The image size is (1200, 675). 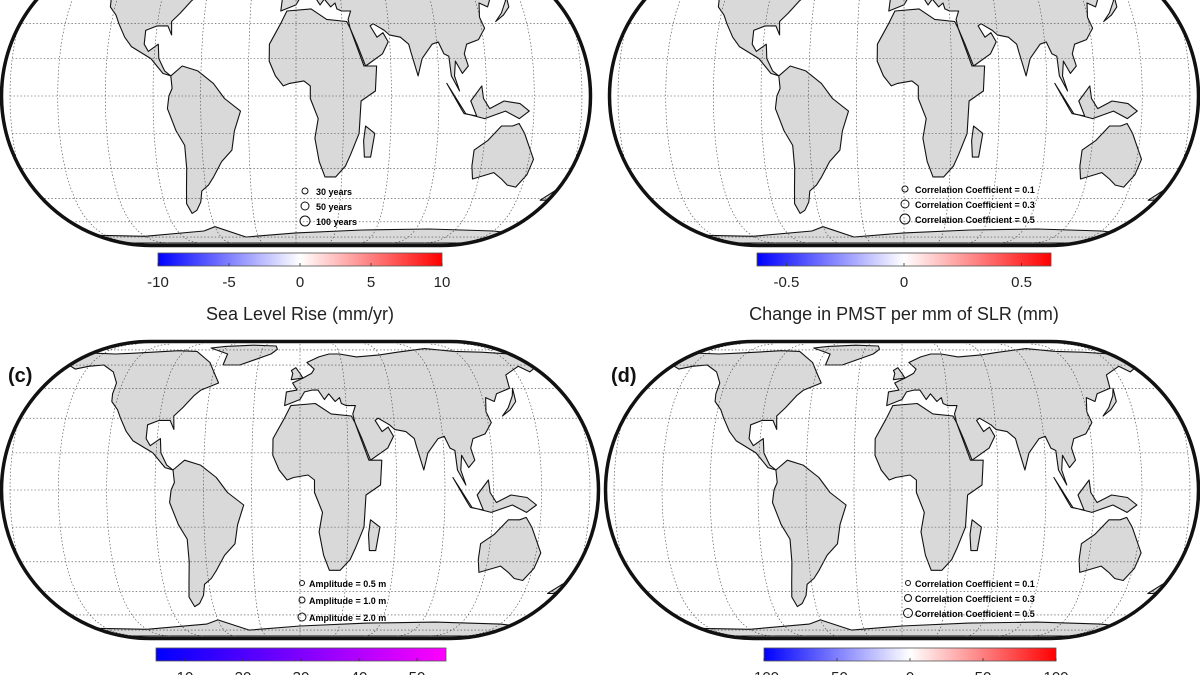 What do you see at coordinates (300, 314) in the screenshot?
I see `colorbar-title: Sea Level Rise (mm/yr)` at bounding box center [300, 314].